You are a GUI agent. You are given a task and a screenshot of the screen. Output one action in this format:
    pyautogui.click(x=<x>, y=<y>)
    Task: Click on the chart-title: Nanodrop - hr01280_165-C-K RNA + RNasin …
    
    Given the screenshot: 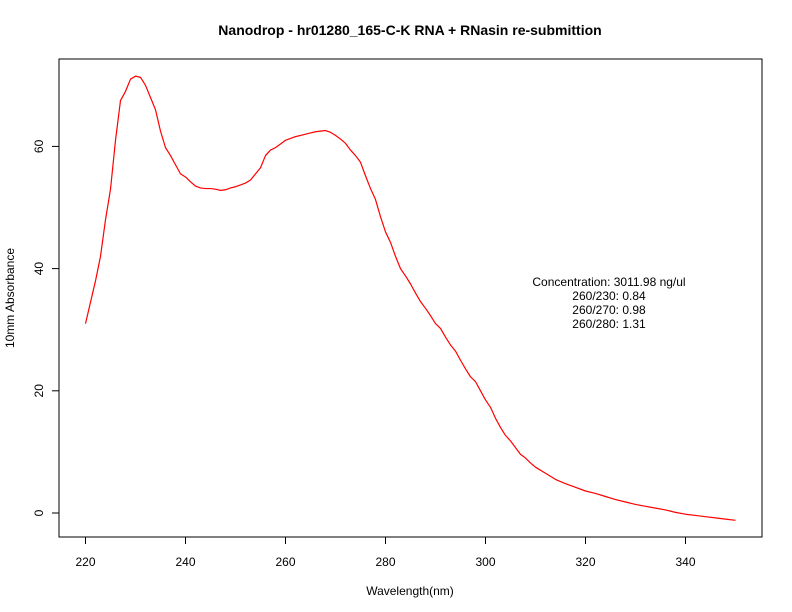 What is the action you would take?
    pyautogui.click(x=409, y=30)
    